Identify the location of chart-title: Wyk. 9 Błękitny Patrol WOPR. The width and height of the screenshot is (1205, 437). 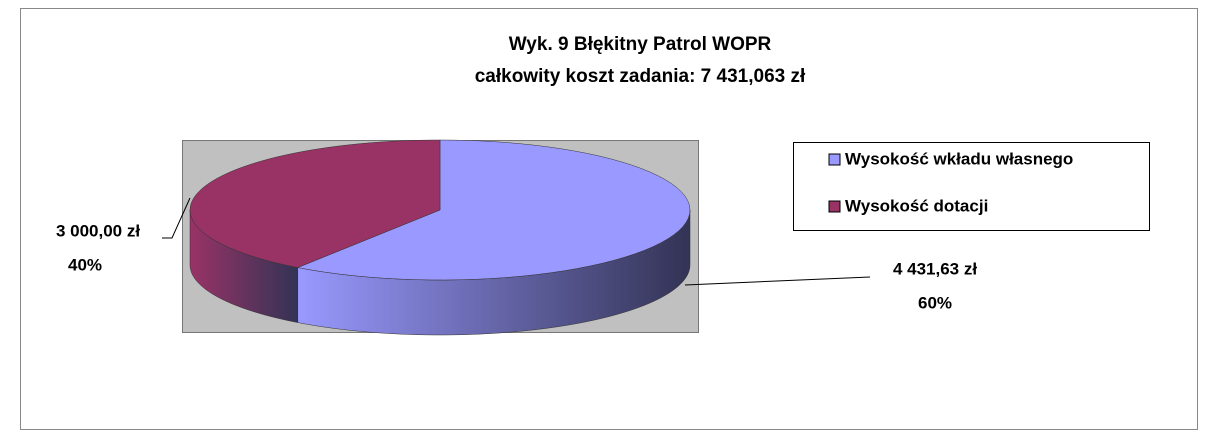
(640, 44).